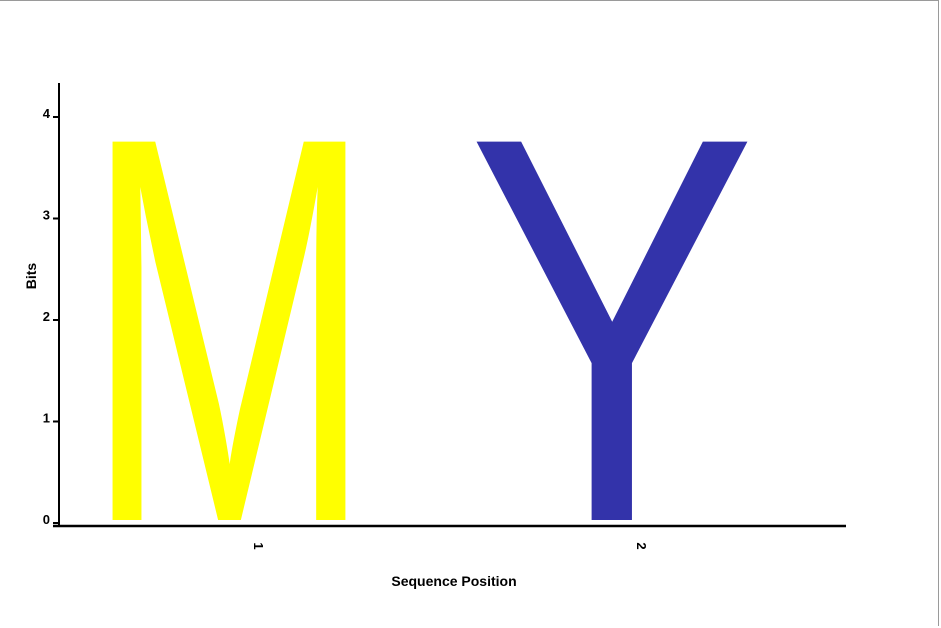 The image size is (941, 628). I want to click on x-axis-title: Sequence Position, so click(453, 581).